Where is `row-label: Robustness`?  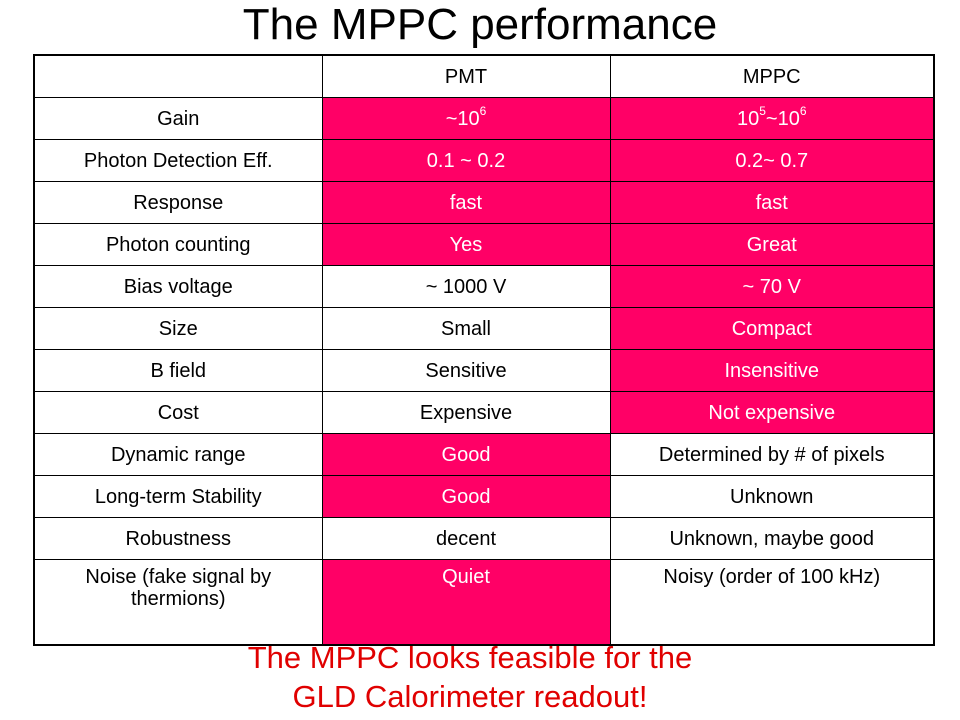
row-label: Robustness is located at coordinates (178, 538).